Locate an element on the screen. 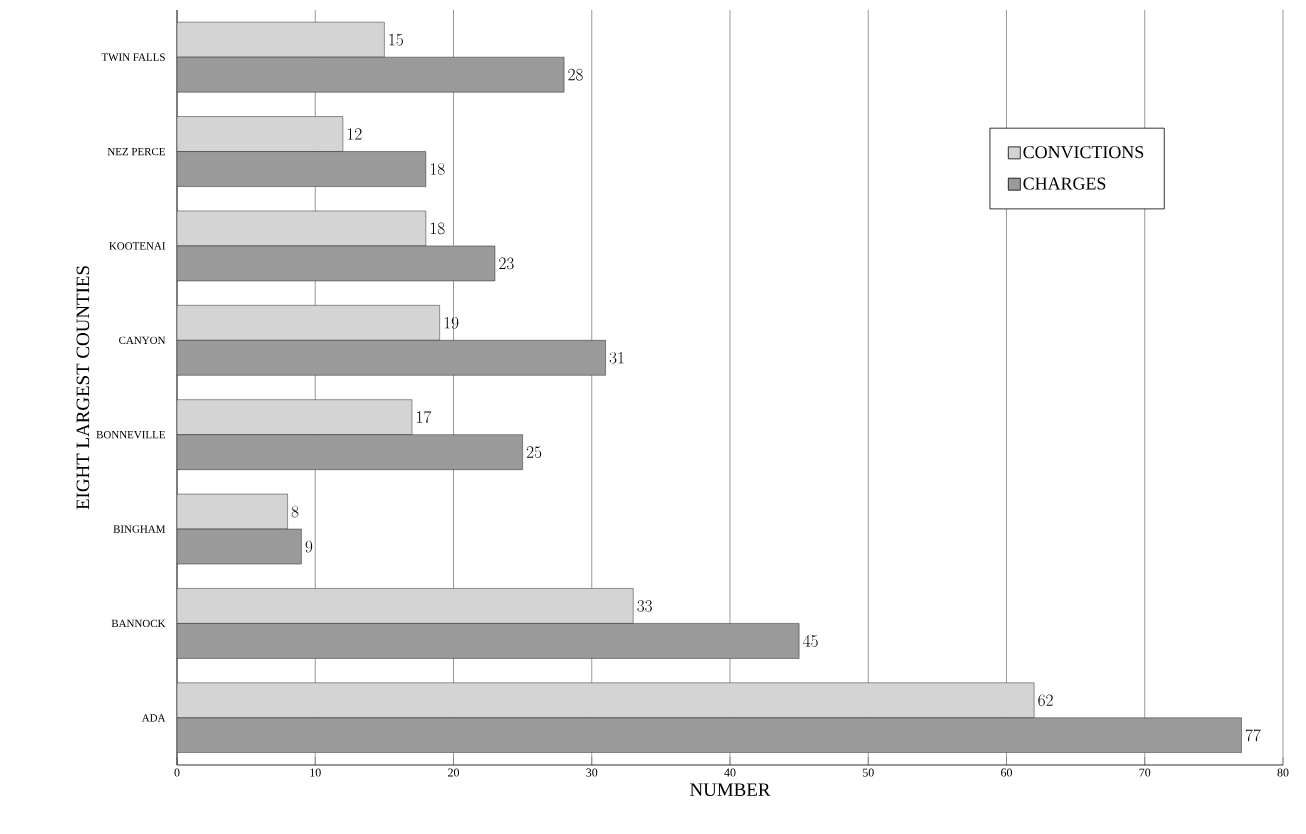 This screenshot has width=1306, height=834. x-axis-title: NUMBER is located at coordinates (730, 790).